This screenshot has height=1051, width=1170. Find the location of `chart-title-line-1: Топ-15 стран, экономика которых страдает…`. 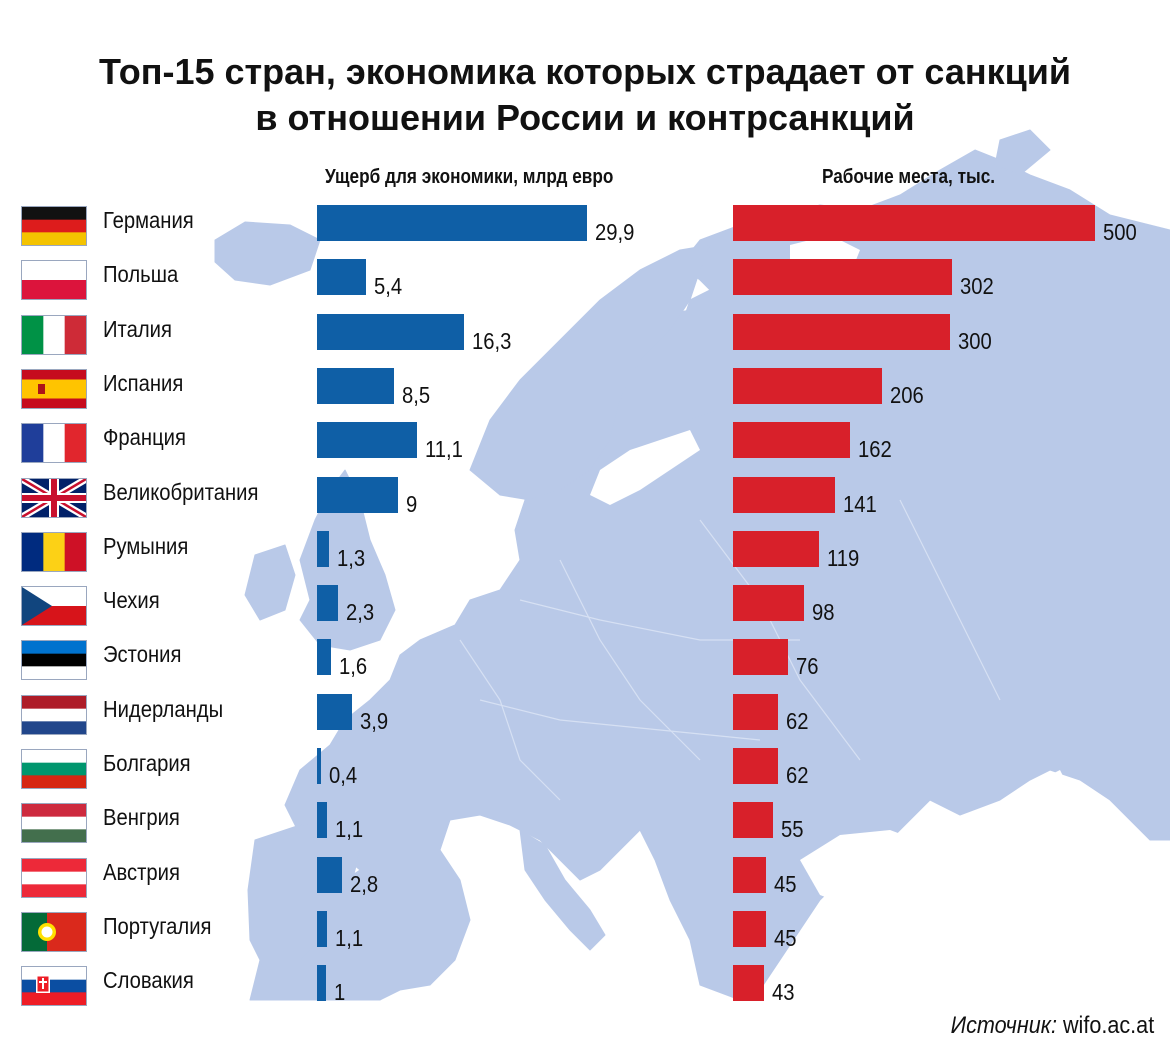

chart-title-line-1: Топ-15 стран, экономика которых страдает… is located at coordinates (585, 71).